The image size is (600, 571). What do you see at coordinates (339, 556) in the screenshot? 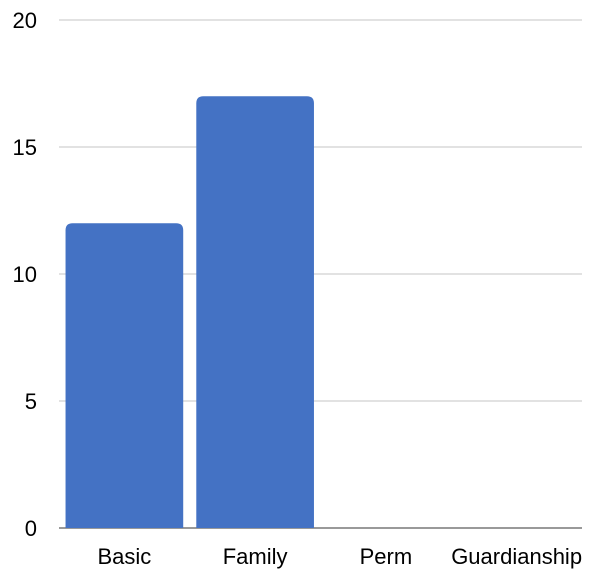
I see `x-axis: Basic Family Perm Guardianship` at bounding box center [339, 556].